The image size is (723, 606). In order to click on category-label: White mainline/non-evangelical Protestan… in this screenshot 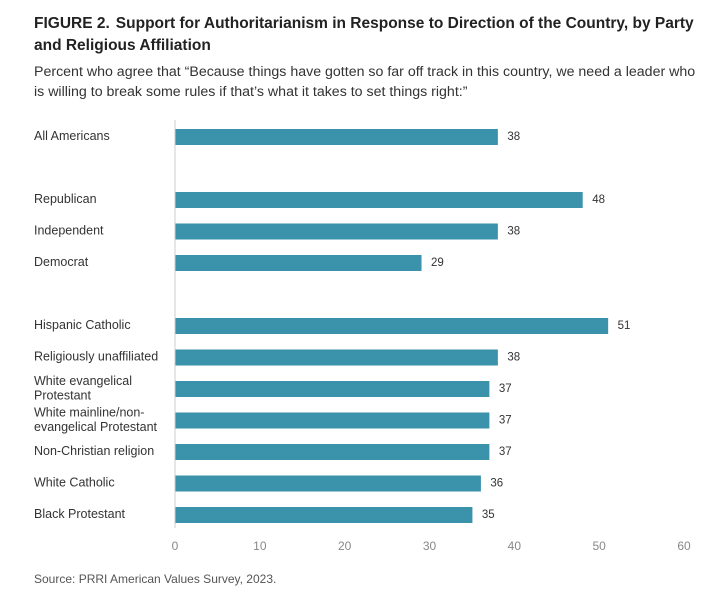, I will do `click(96, 420)`.